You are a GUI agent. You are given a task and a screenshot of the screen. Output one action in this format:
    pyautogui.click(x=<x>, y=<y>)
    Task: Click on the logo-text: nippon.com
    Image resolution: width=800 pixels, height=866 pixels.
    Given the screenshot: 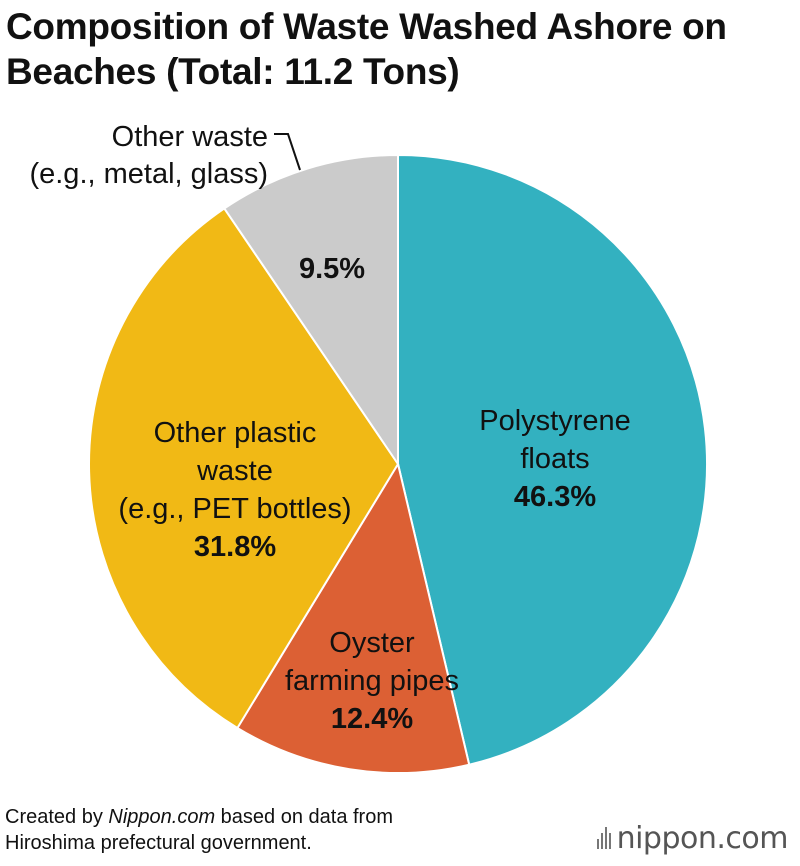 What is the action you would take?
    pyautogui.click(x=702, y=838)
    